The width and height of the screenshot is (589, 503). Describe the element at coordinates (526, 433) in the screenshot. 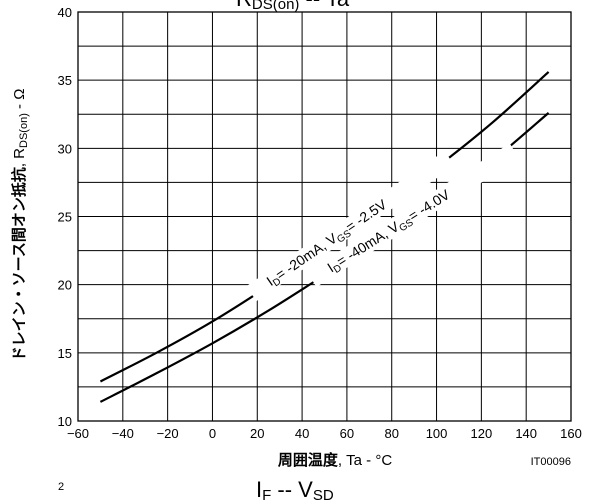

I see `x-tick-label: 140` at that location.